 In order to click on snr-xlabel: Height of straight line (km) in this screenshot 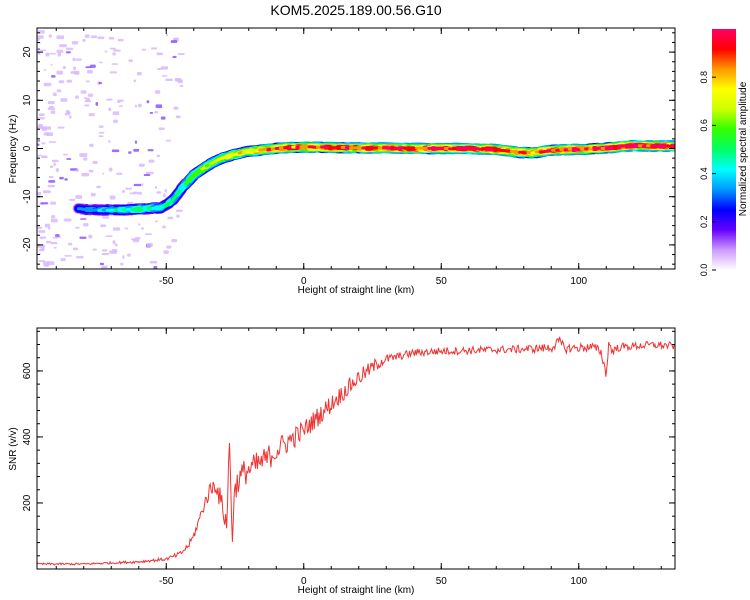, I will do `click(356, 590)`.